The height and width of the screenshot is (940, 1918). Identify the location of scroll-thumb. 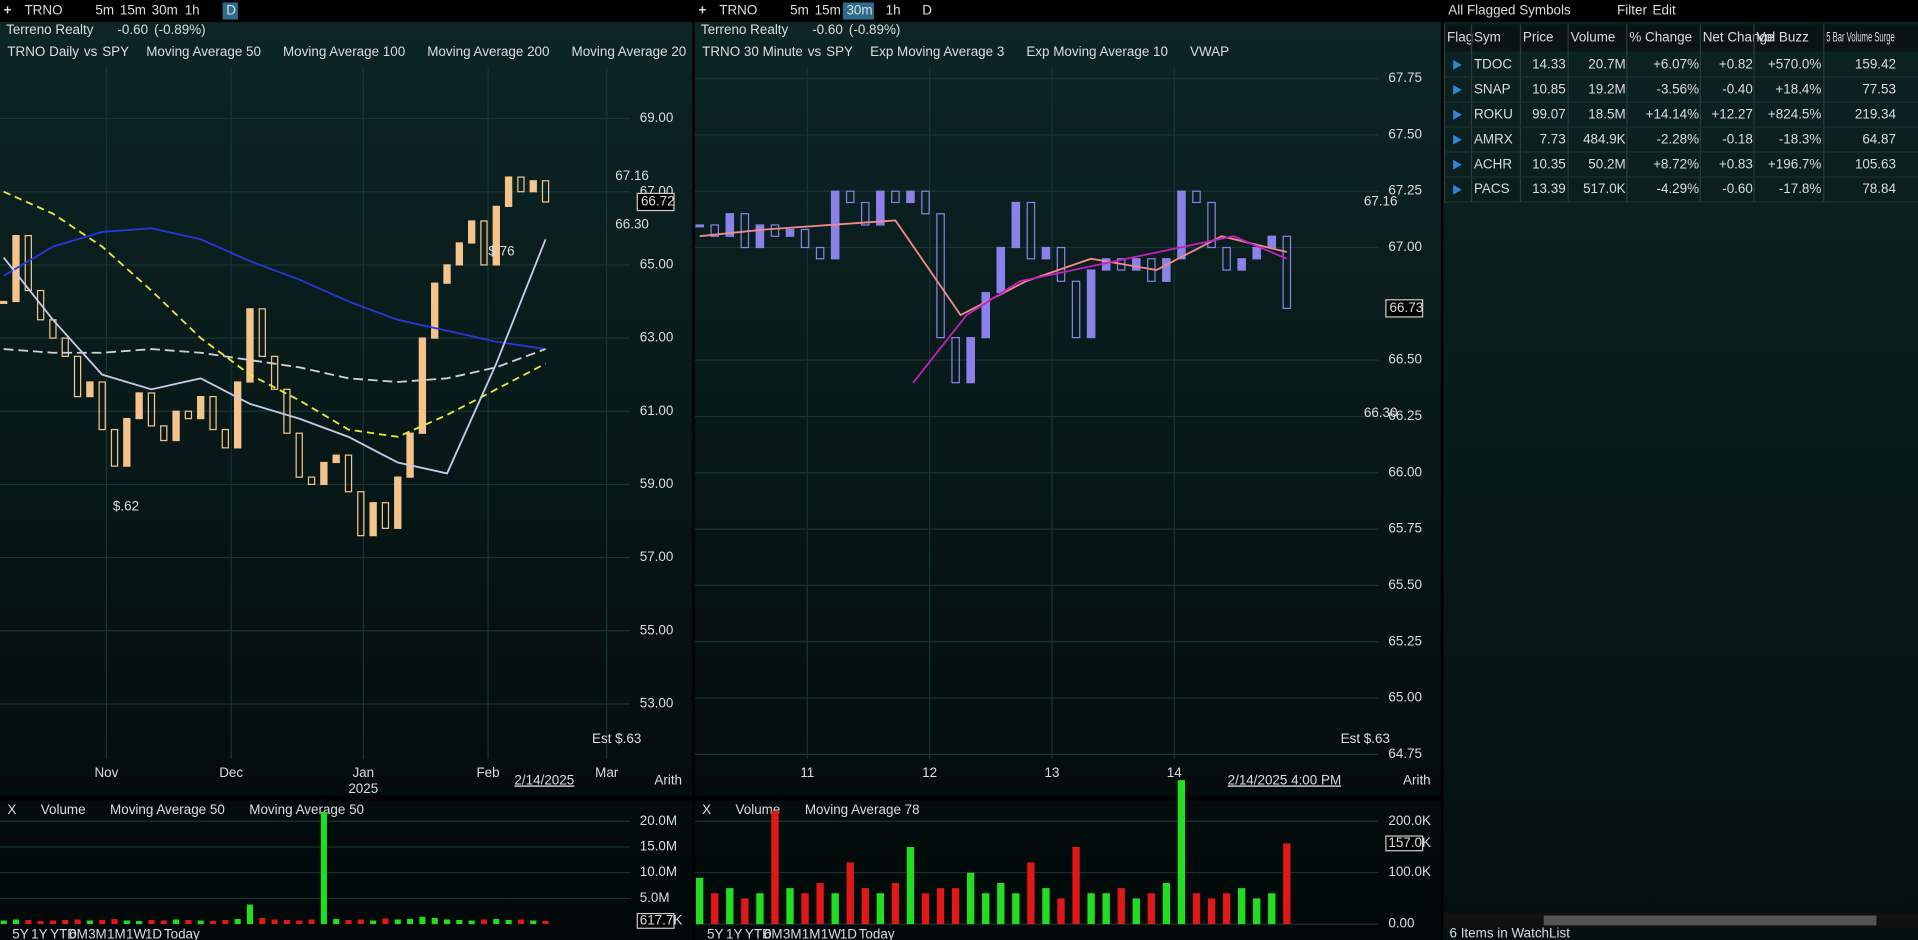
(1710, 920).